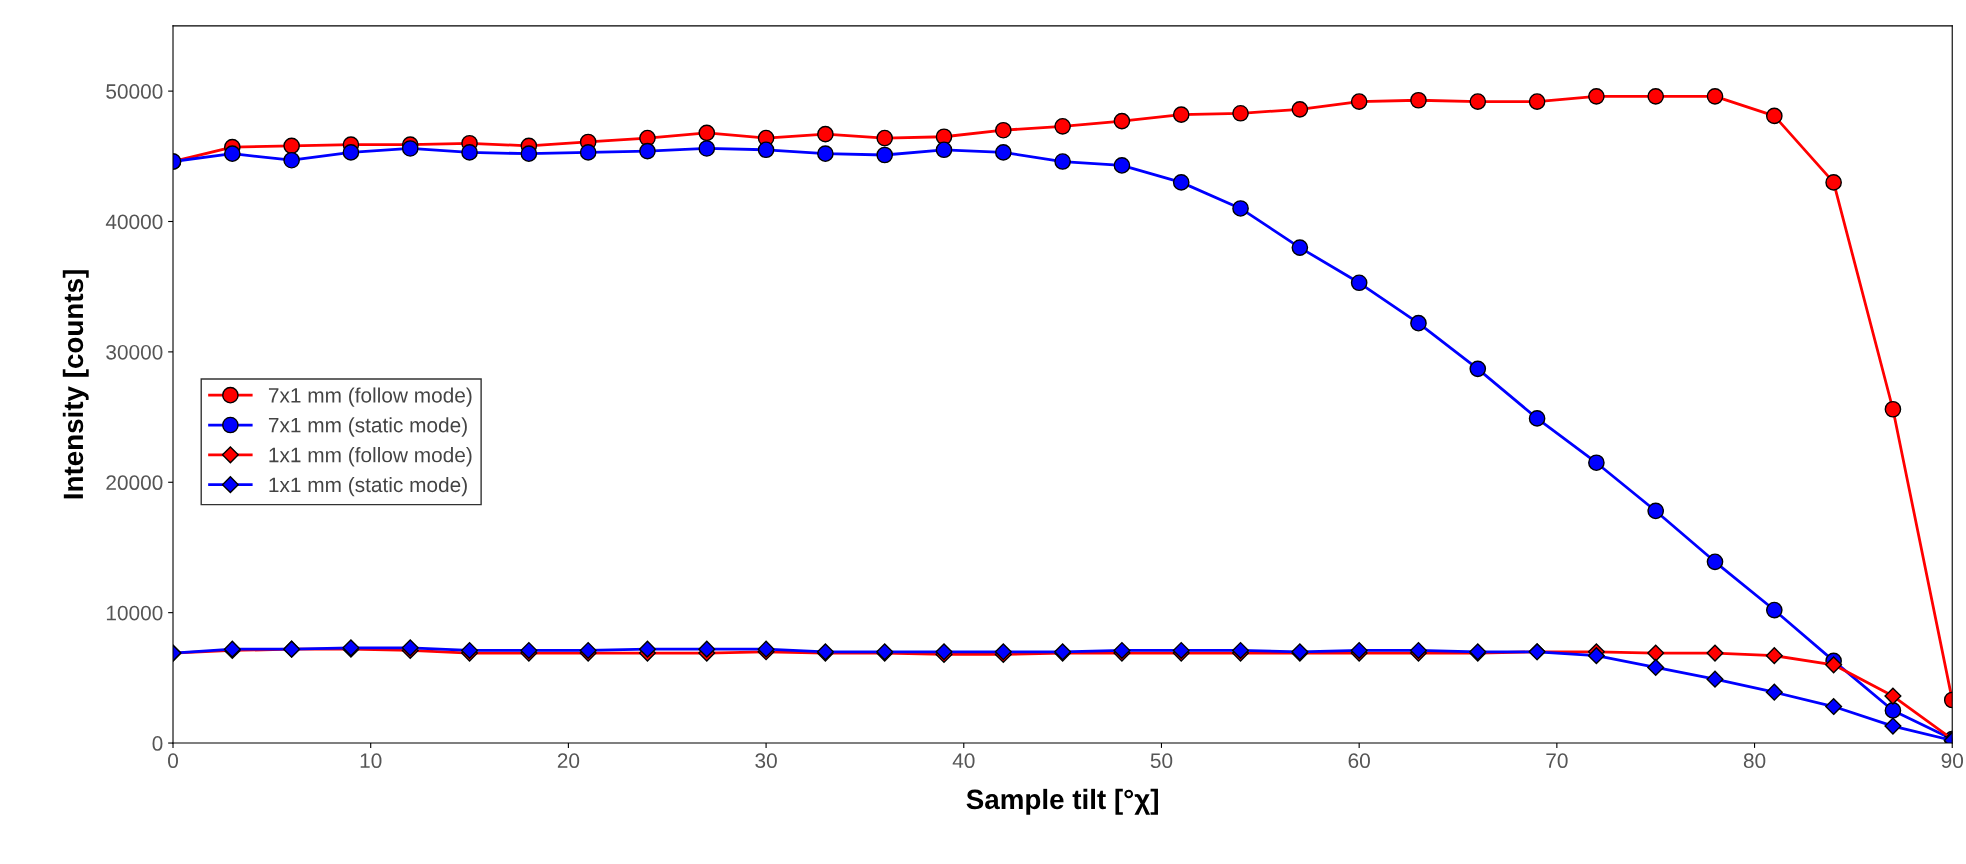  What do you see at coordinates (371, 761) in the screenshot?
I see `x-tick-label: 10` at bounding box center [371, 761].